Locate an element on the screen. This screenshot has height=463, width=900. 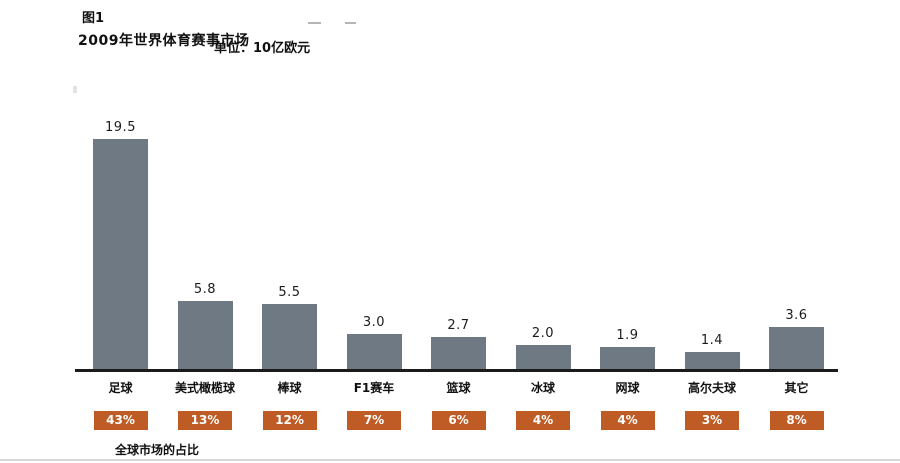
category-label: 篮球 is located at coordinates (458, 388).